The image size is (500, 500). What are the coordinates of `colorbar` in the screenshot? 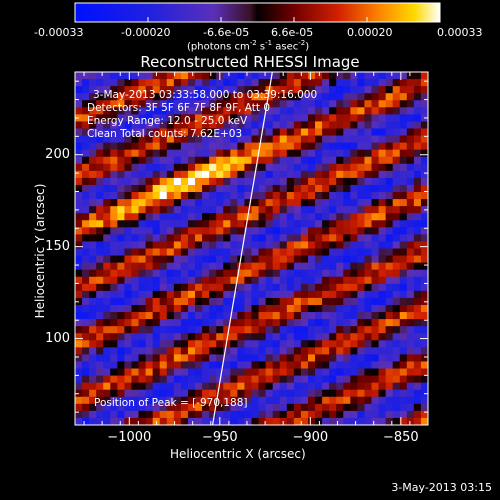 It's located at (257, 12).